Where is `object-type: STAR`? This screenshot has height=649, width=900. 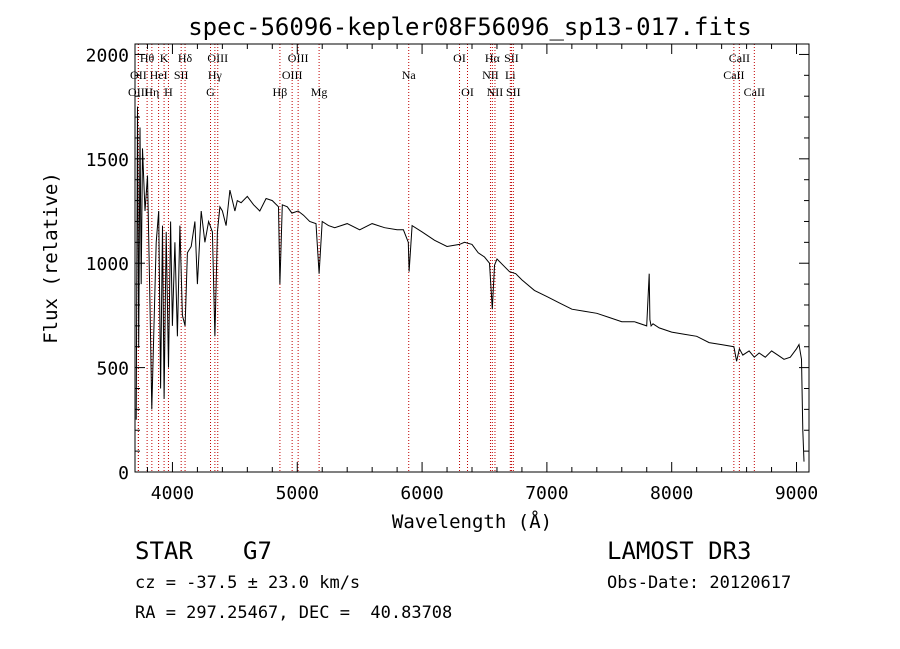
object-type: STAR is located at coordinates (164, 551).